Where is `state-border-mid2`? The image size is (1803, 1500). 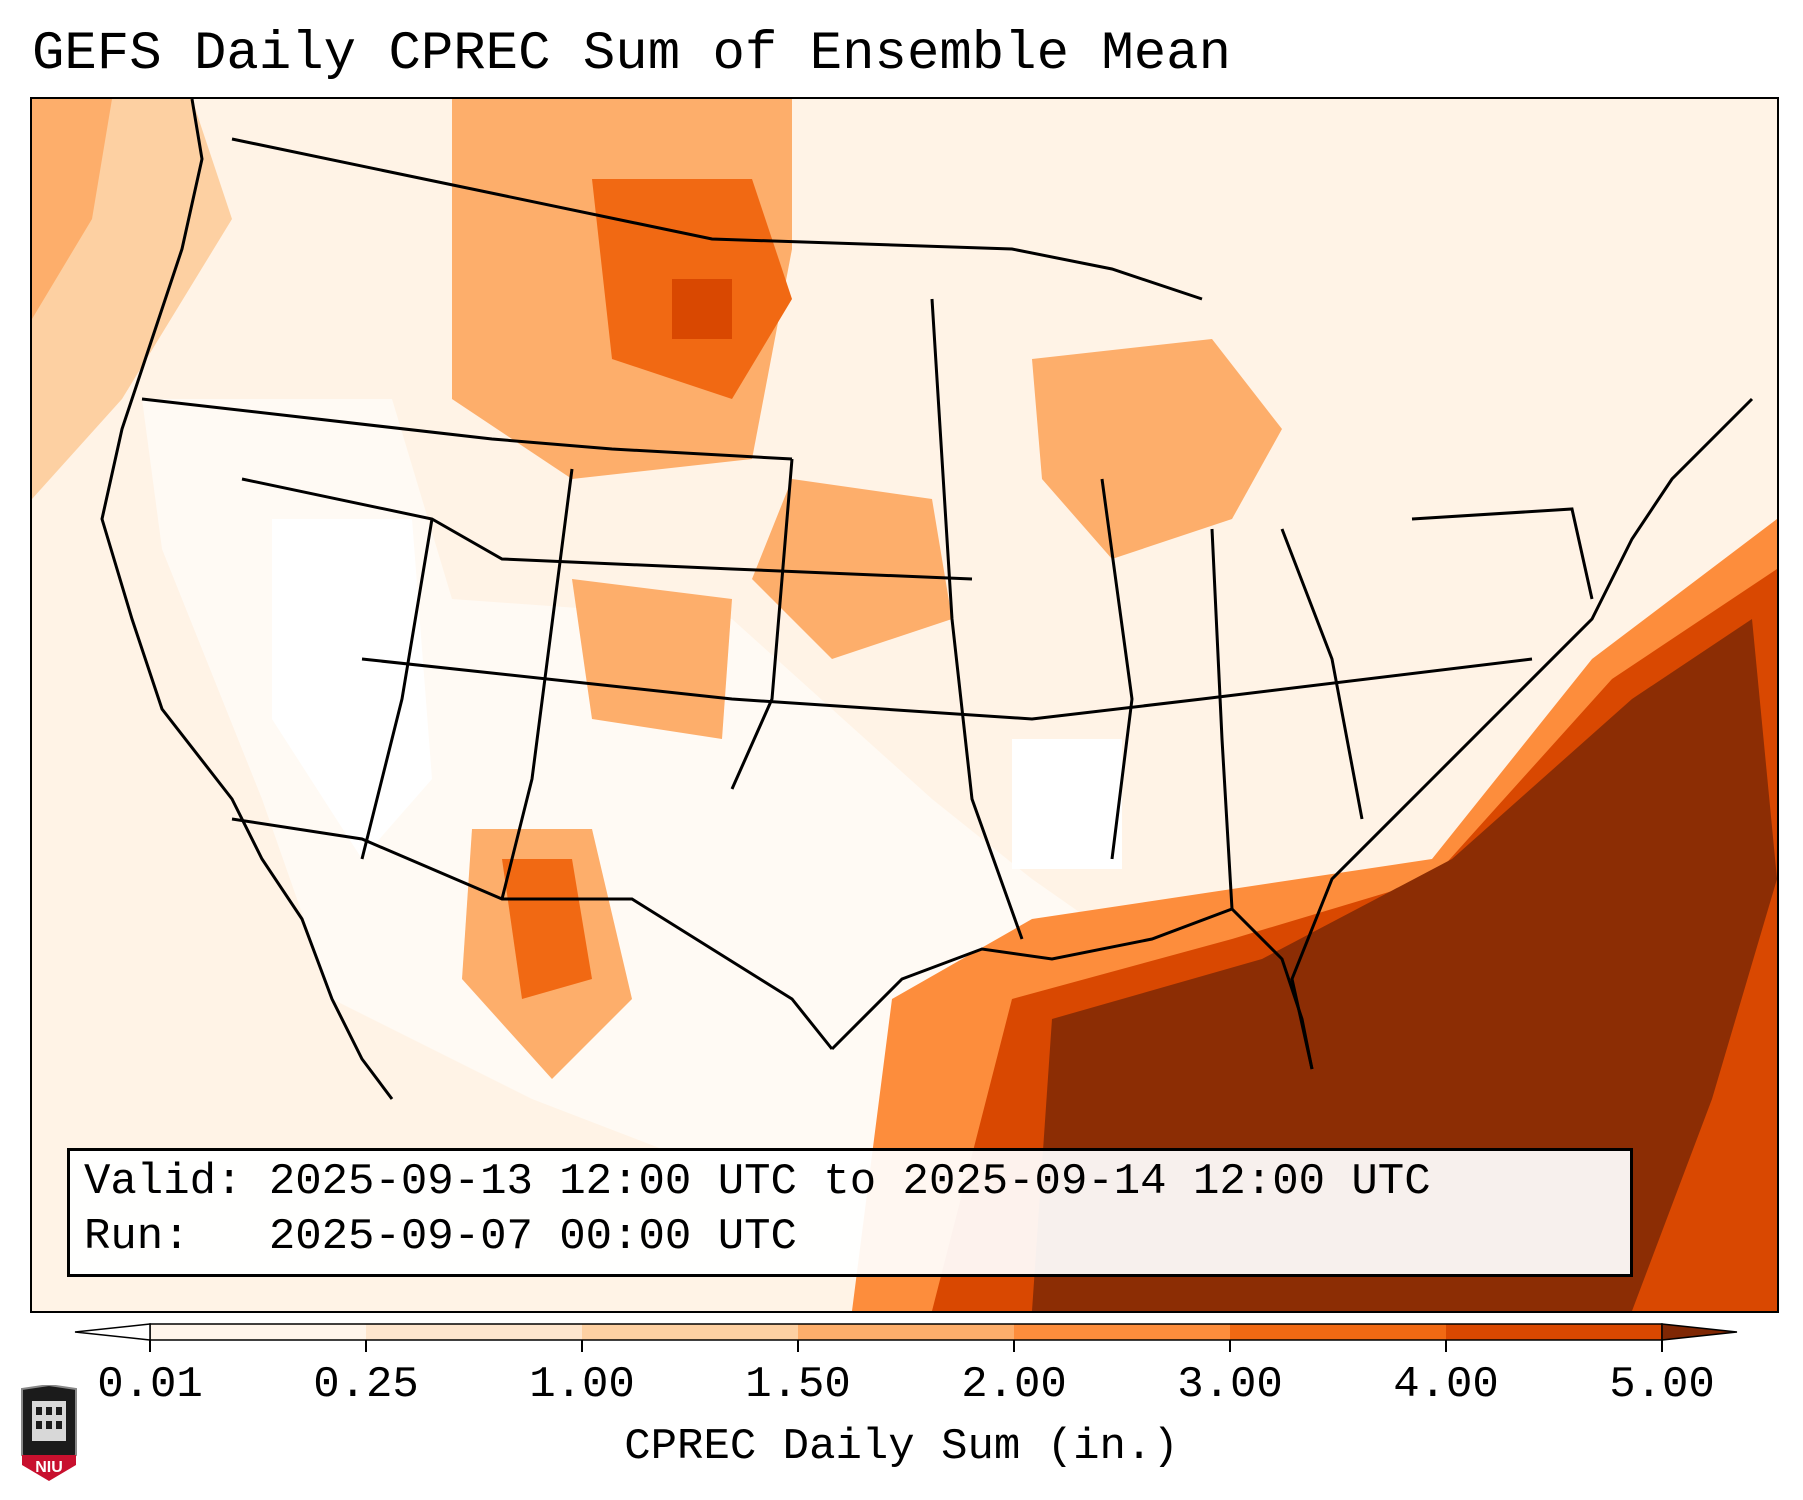
state-border-mid2 is located at coordinates (947, 689).